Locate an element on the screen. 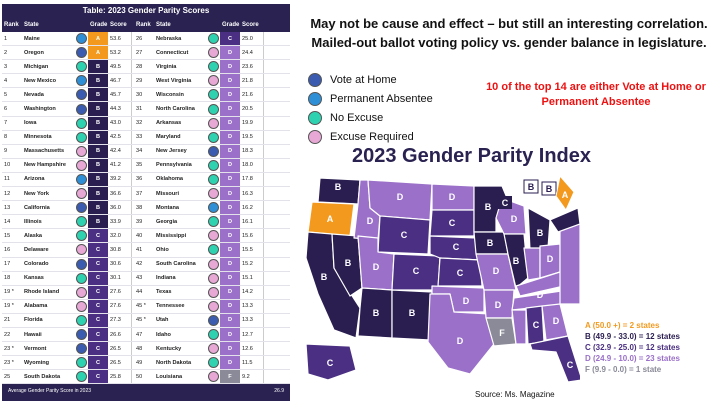 Image resolution: width=720 pixels, height=405 pixels. rank-cell: 36 is located at coordinates (139, 179).